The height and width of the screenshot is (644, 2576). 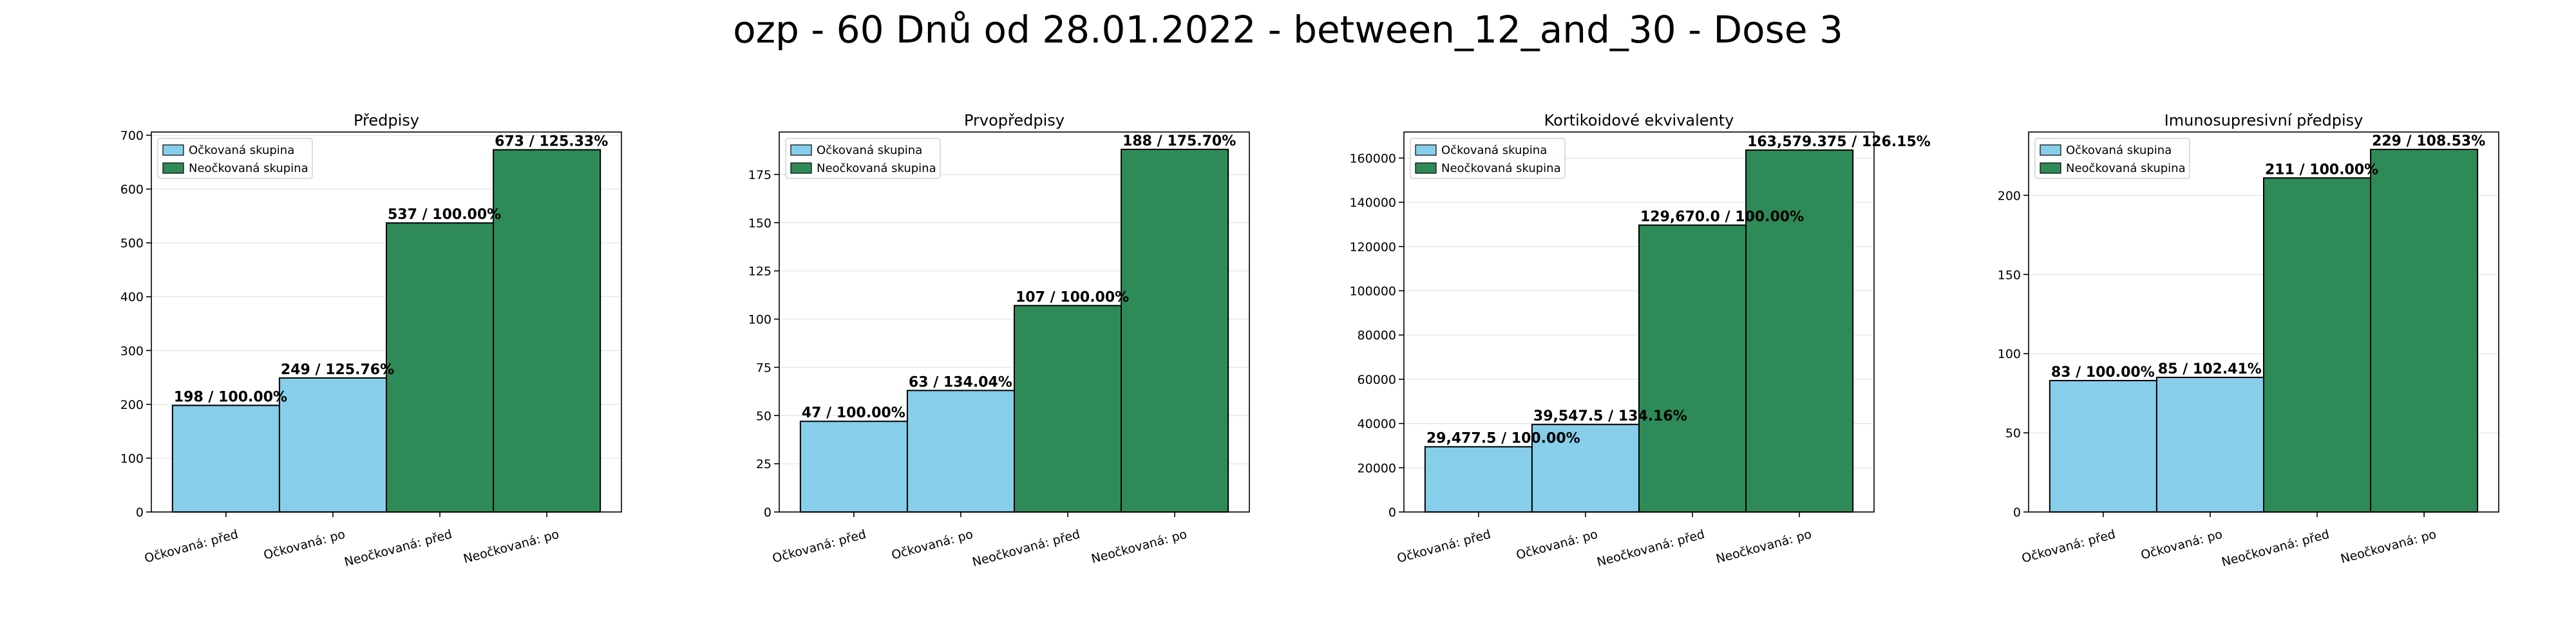 I want to click on y-tick-label: 100000, so click(x=1372, y=291).